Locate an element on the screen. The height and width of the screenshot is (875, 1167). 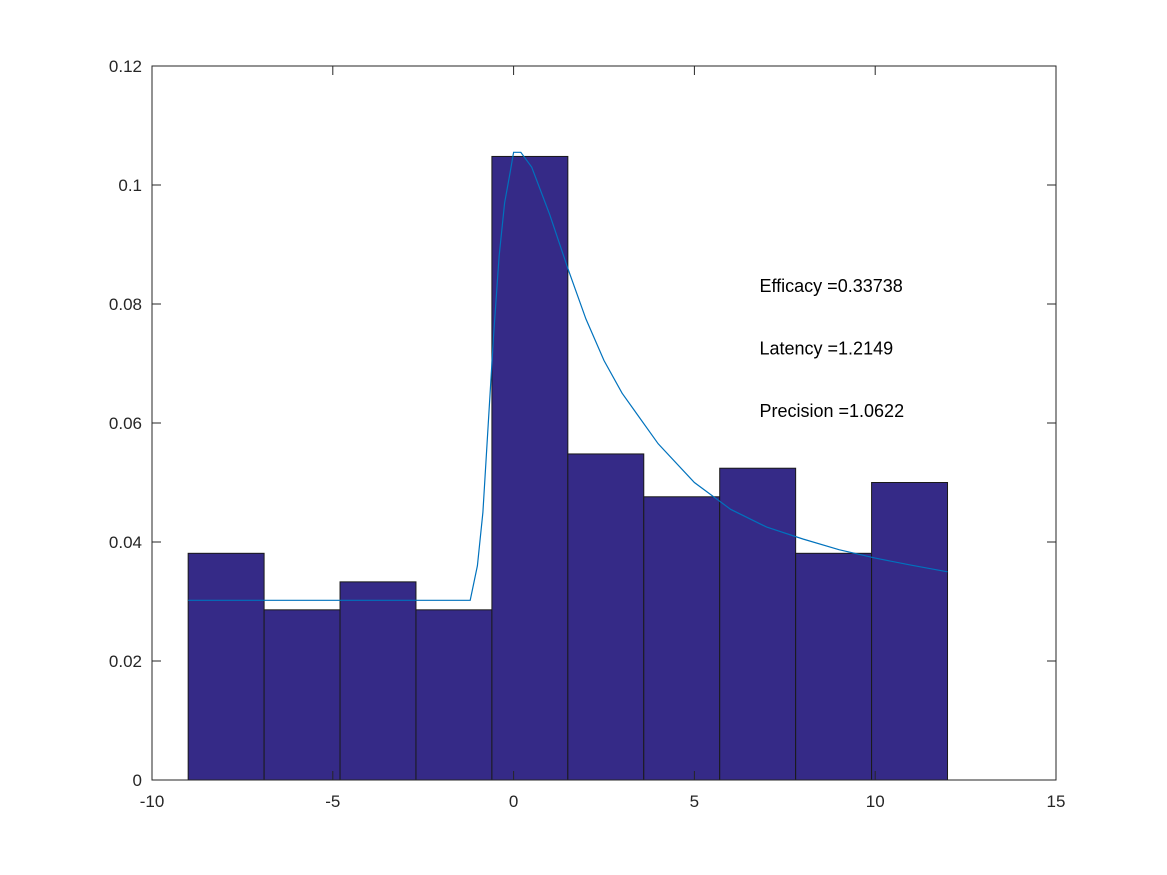
y-tick-label: 0.06 is located at coordinates (125, 423).